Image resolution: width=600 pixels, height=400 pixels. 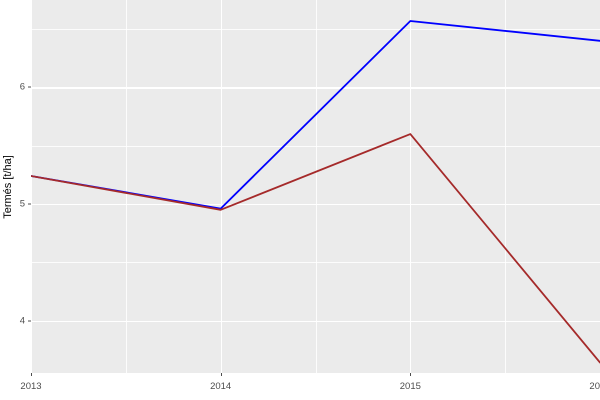 What do you see at coordinates (410, 386) in the screenshot?
I see `x-tick-label: 2015` at bounding box center [410, 386].